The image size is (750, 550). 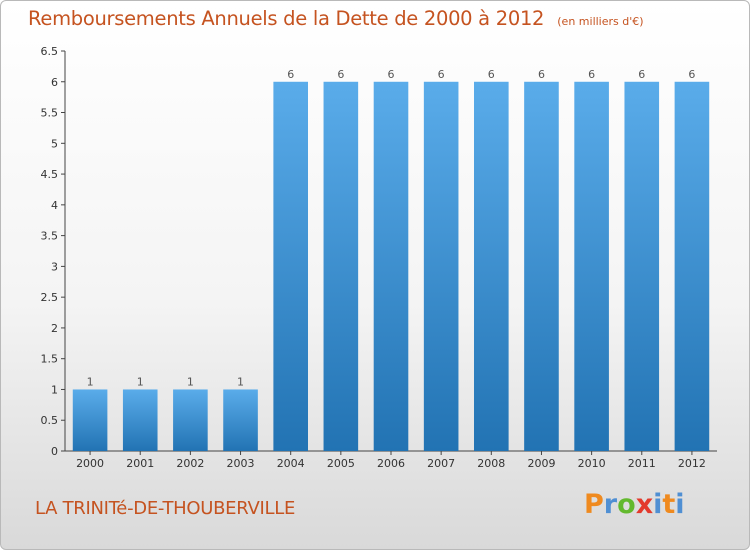 What do you see at coordinates (50, 174) in the screenshot?
I see `y-tick-label: 4.5` at bounding box center [50, 174].